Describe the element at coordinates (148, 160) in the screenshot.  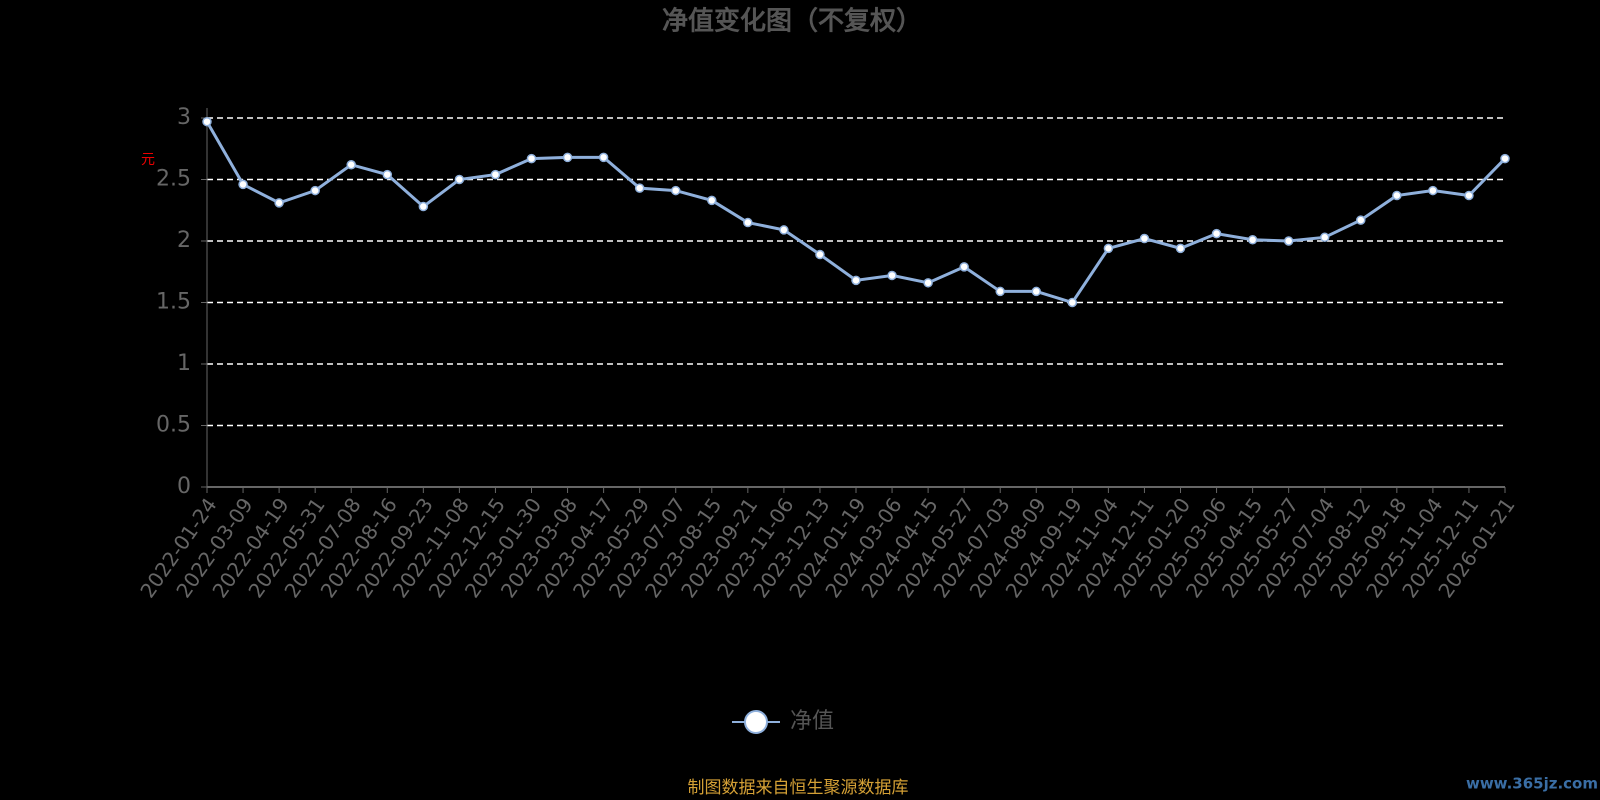
I see `y-axis-label: 元` at that location.